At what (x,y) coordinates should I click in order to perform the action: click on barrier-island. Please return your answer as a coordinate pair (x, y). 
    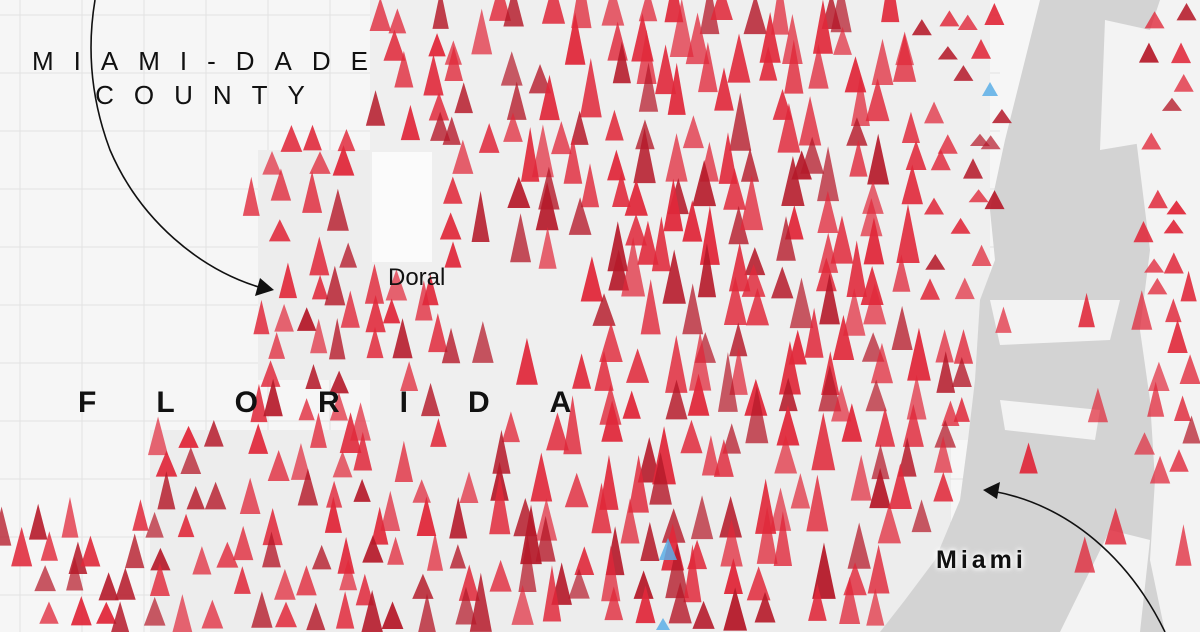
    Looking at the image, I should click on (1165, 316).